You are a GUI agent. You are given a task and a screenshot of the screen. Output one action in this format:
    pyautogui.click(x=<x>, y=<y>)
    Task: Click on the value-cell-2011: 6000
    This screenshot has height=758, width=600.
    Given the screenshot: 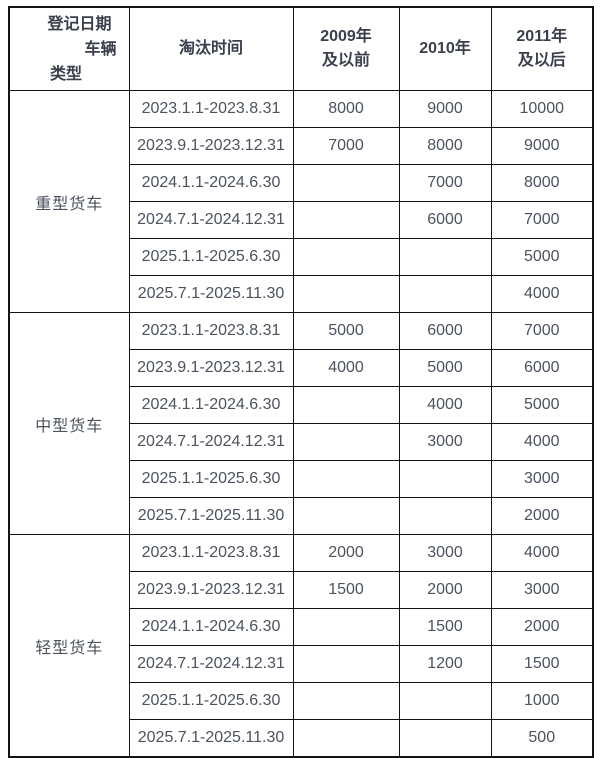 What is the action you would take?
    pyautogui.click(x=542, y=368)
    